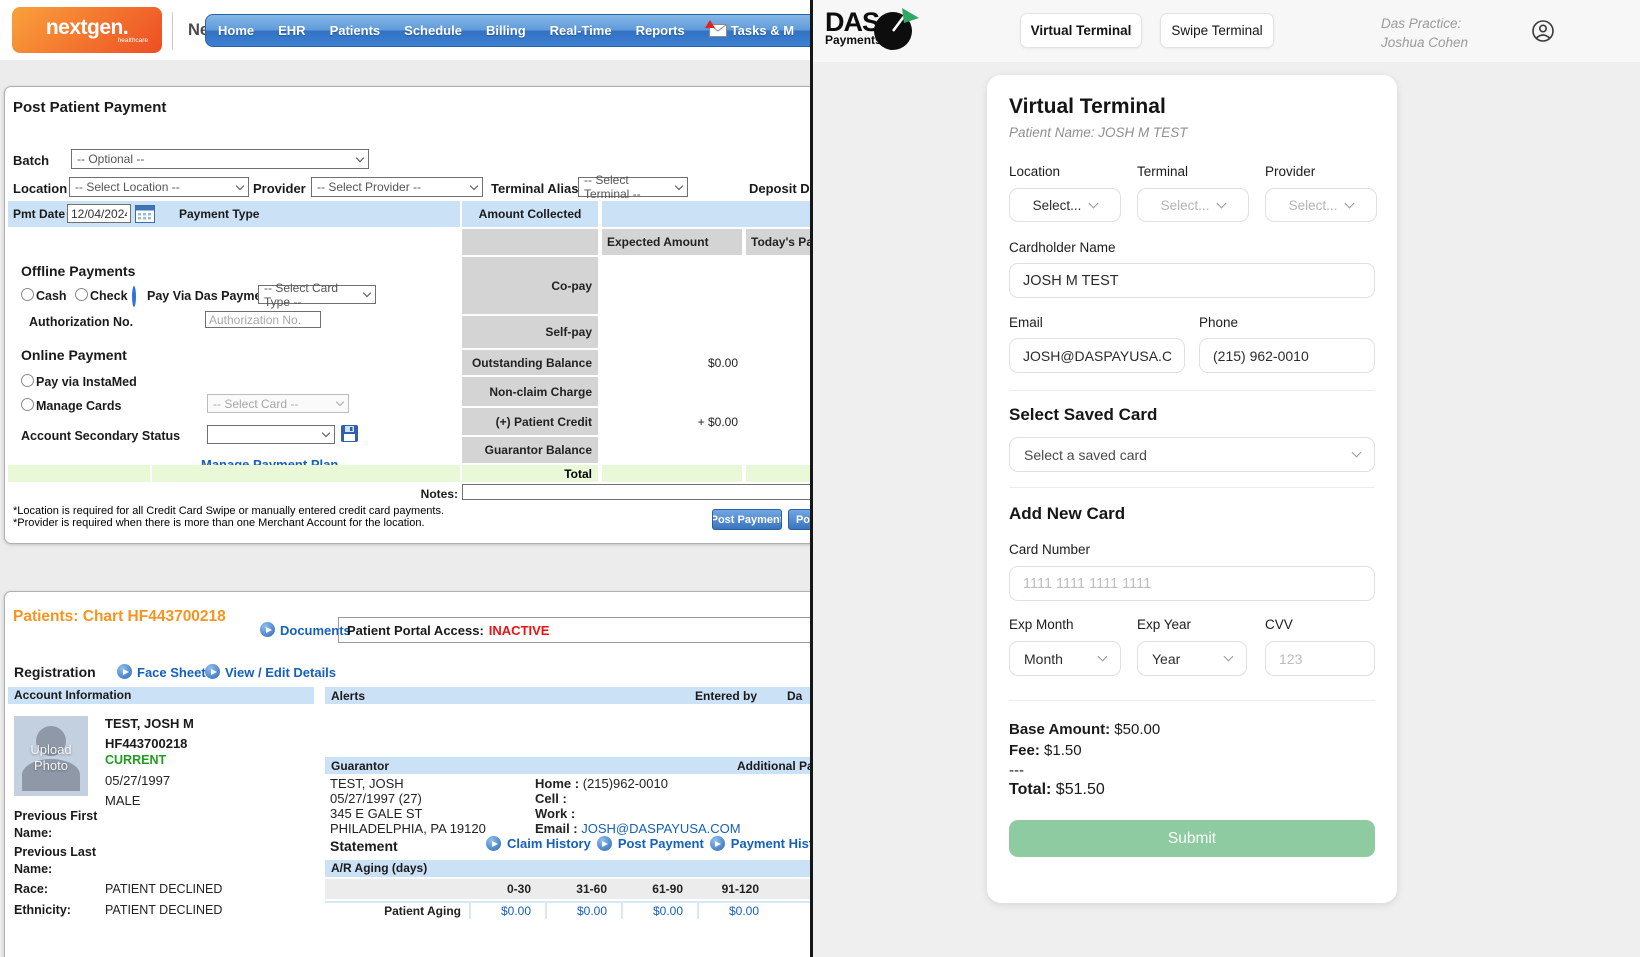 The image size is (1640, 957). I want to click on cash-radio, so click(27, 294).